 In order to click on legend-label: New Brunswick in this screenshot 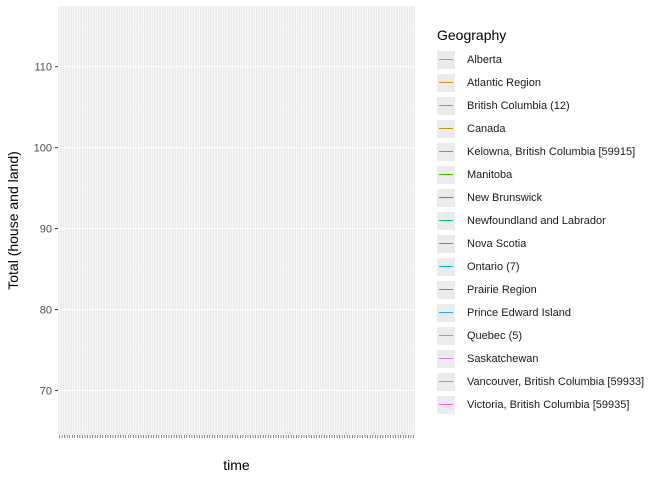, I will do `click(505, 197)`.